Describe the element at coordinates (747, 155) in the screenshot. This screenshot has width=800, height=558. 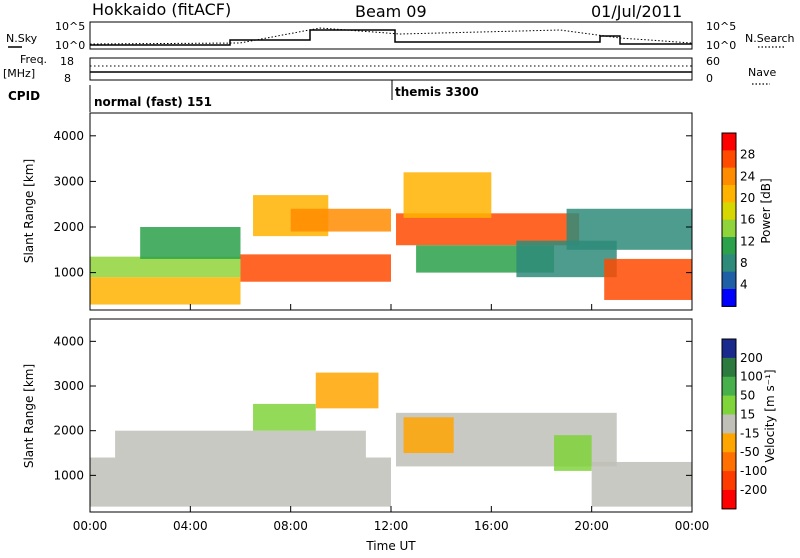
I see `colorbar-tick-label: 28` at that location.